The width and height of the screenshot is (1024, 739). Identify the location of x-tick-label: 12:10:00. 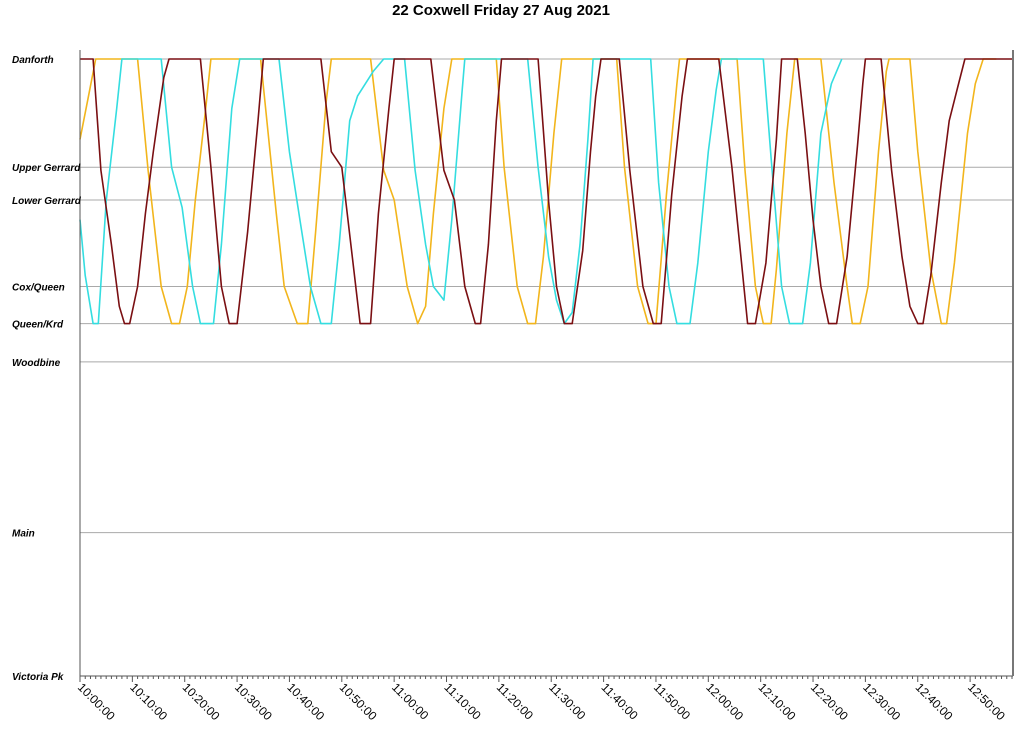
(777, 701).